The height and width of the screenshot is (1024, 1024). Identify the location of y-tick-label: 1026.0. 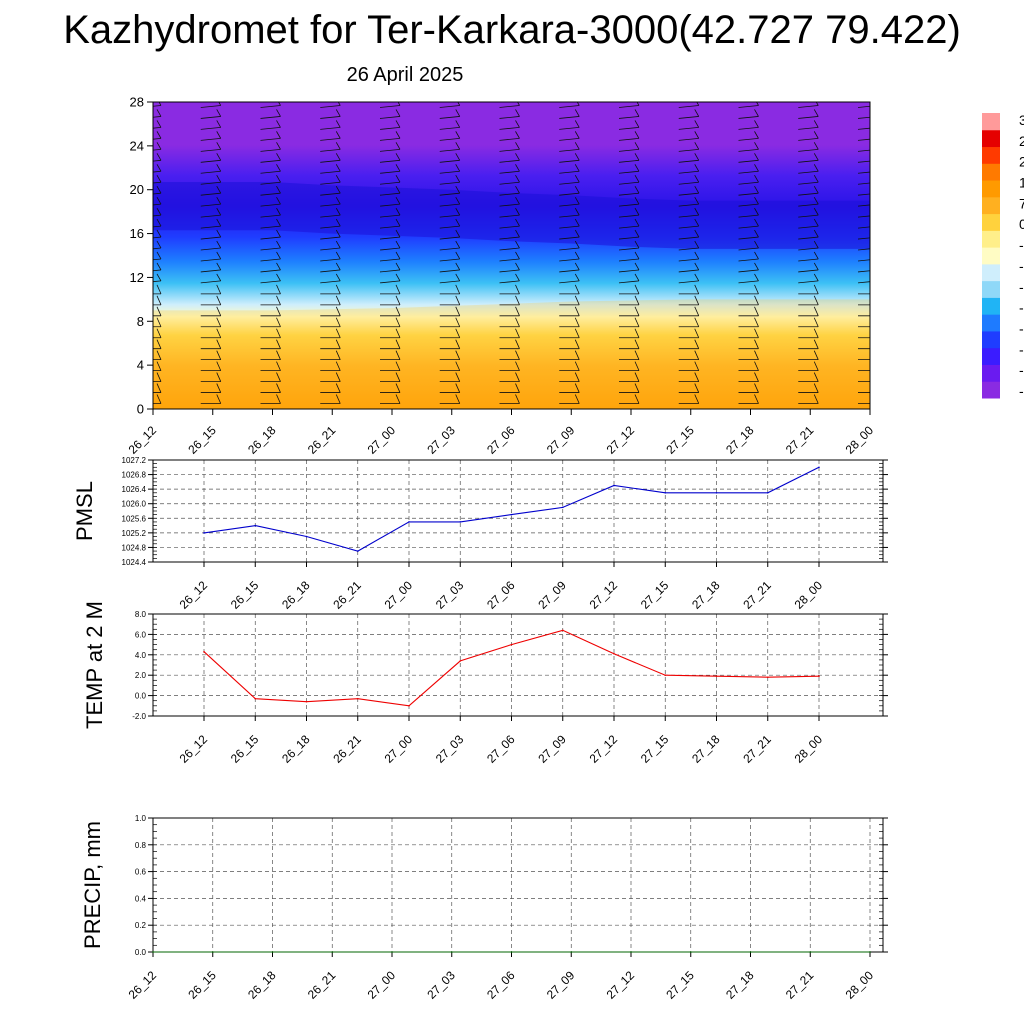
(134, 504).